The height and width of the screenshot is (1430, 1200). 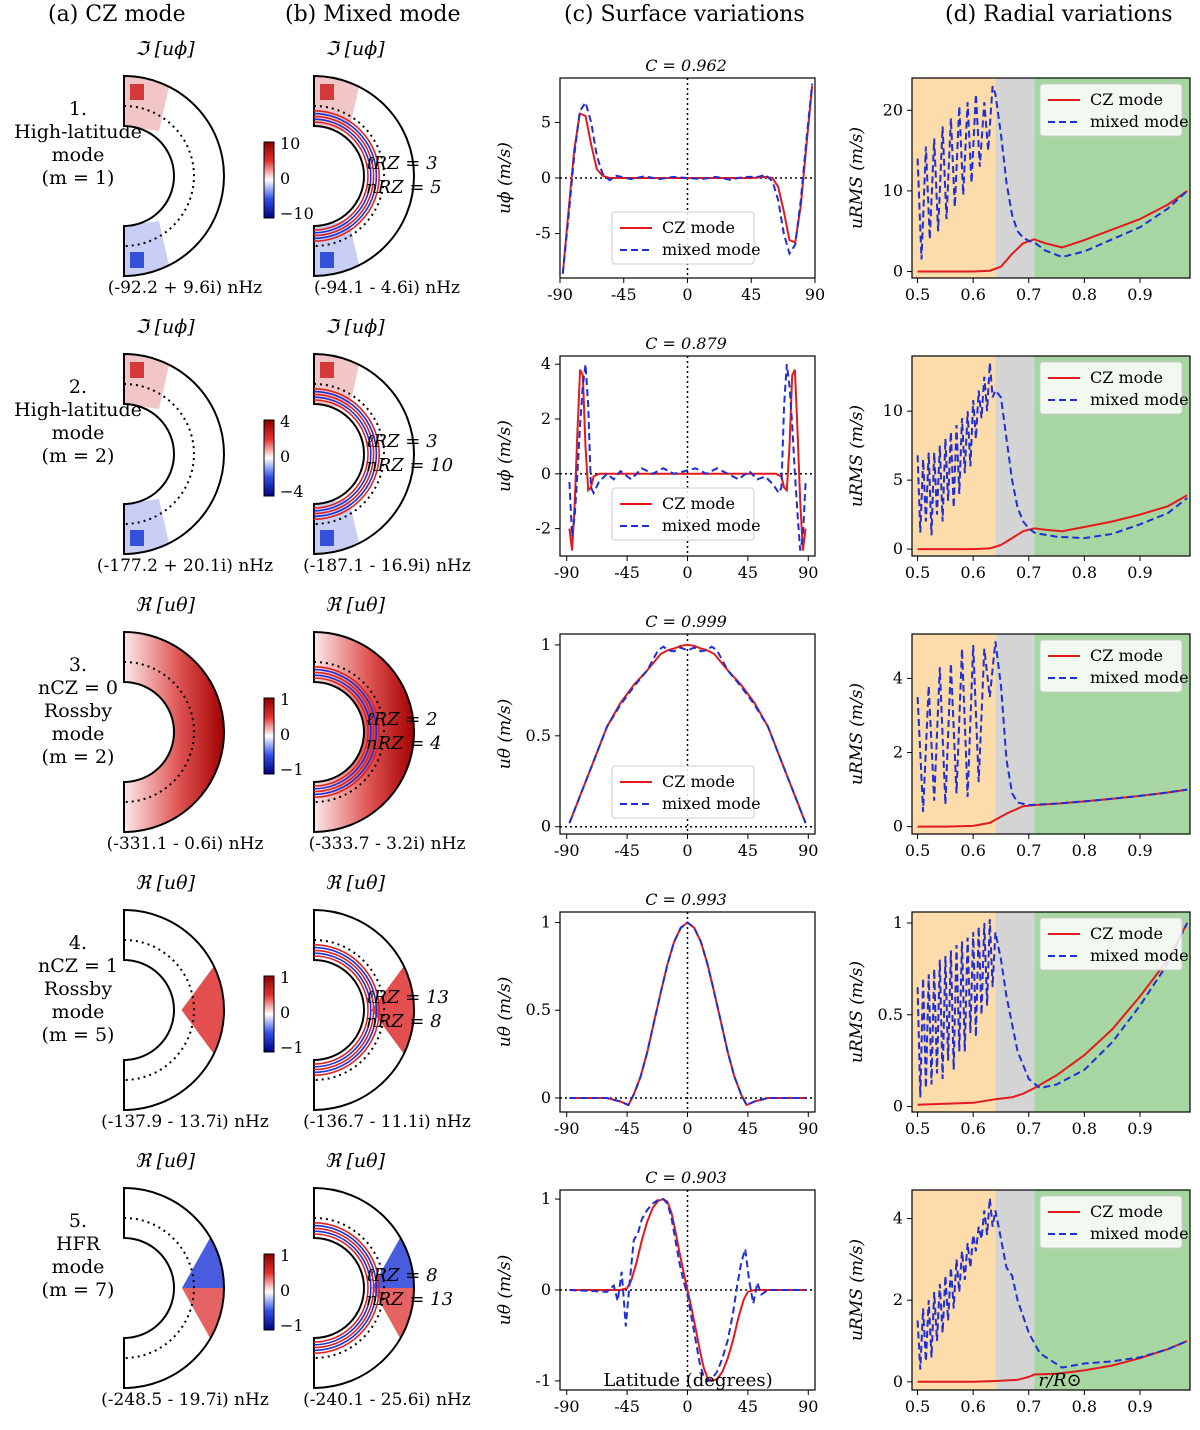 I want to click on cz-disk-5-outline, so click(x=174, y=1288).